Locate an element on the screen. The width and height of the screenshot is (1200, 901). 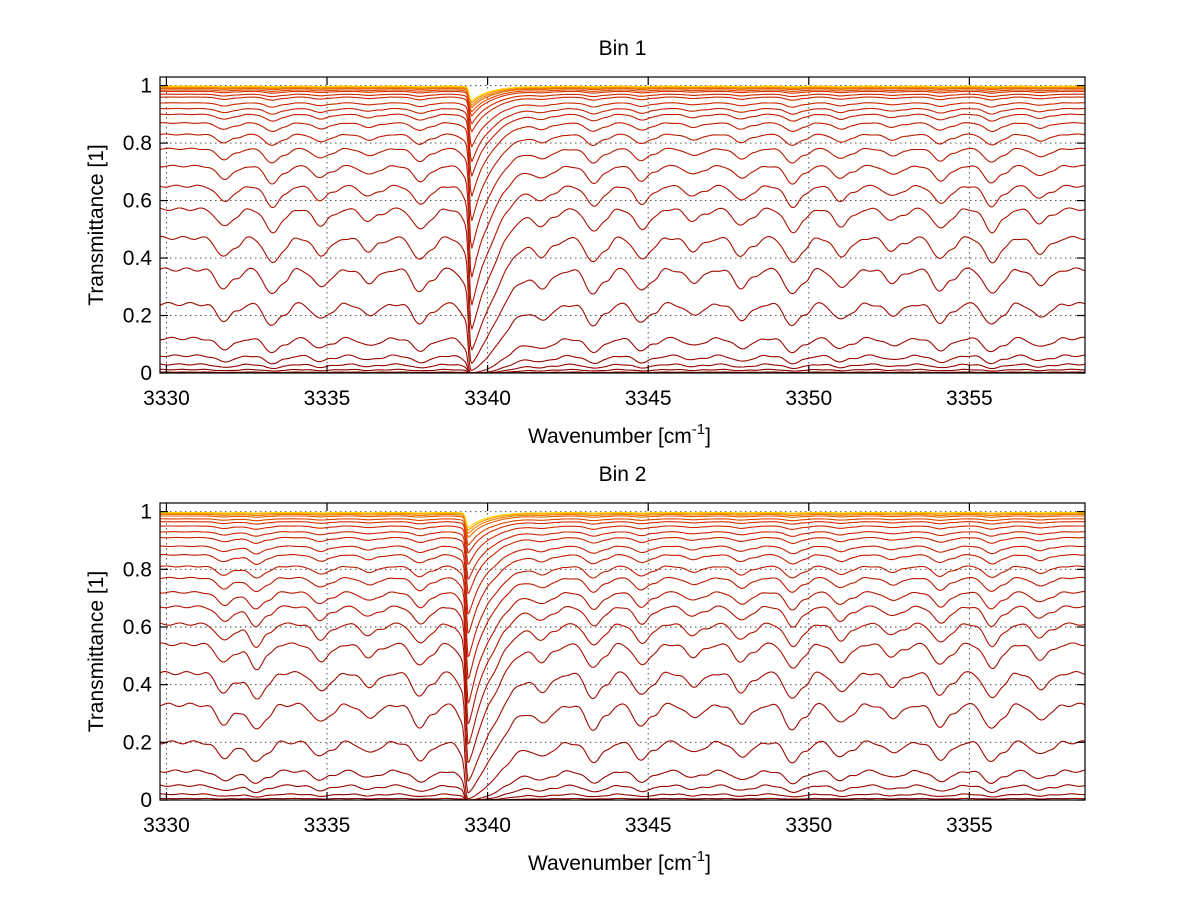
chart-title: Bin 1 is located at coordinates (623, 48).